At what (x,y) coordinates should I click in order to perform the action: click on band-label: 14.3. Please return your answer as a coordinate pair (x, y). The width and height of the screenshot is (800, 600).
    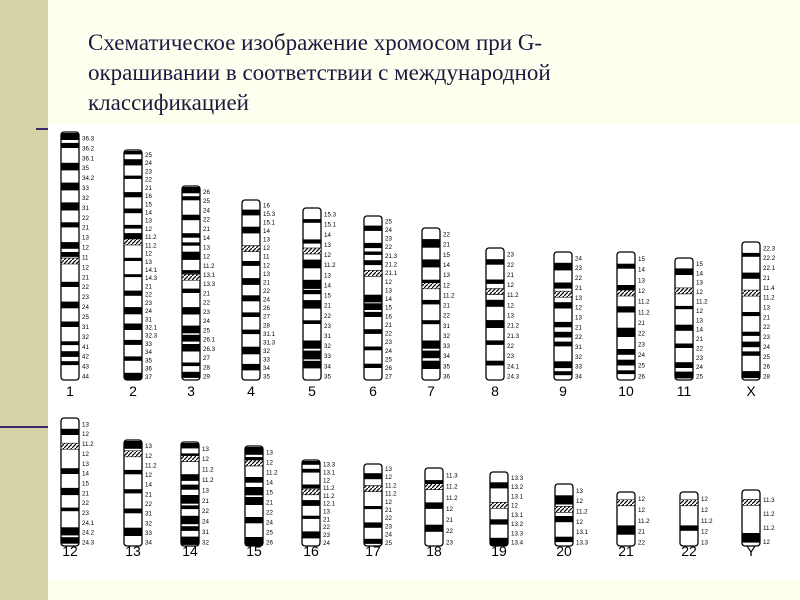
    Looking at the image, I should click on (151, 278).